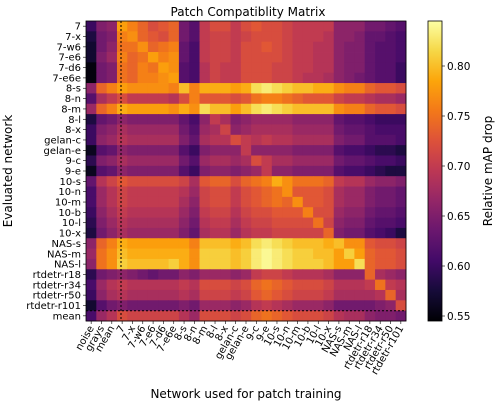 The width and height of the screenshot is (498, 408). Describe the element at coordinates (70, 182) in the screenshot. I see `y-tick-label: 10-s` at that location.